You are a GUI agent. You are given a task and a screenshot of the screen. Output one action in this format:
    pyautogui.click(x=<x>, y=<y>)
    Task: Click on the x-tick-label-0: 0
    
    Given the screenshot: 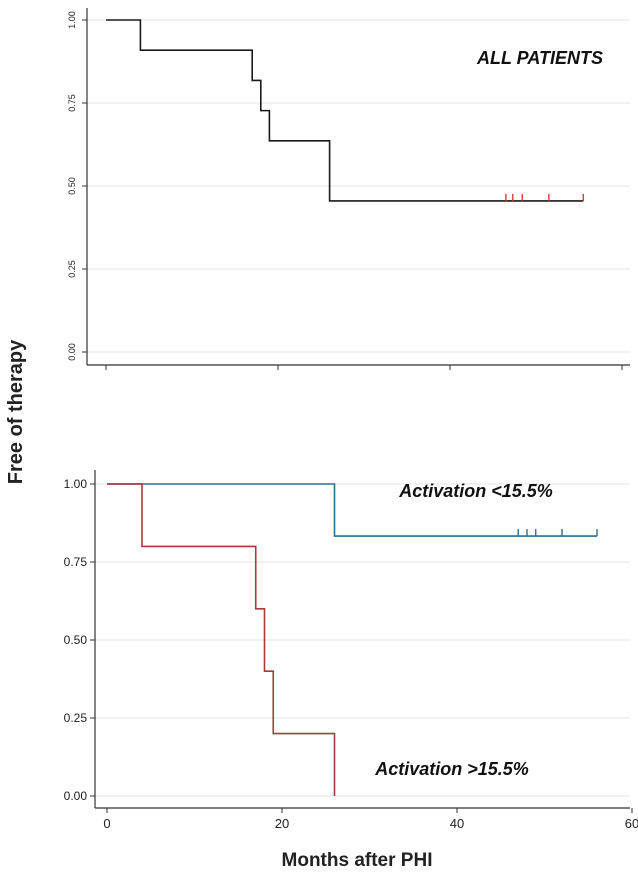 What is the action you would take?
    pyautogui.click(x=106, y=823)
    